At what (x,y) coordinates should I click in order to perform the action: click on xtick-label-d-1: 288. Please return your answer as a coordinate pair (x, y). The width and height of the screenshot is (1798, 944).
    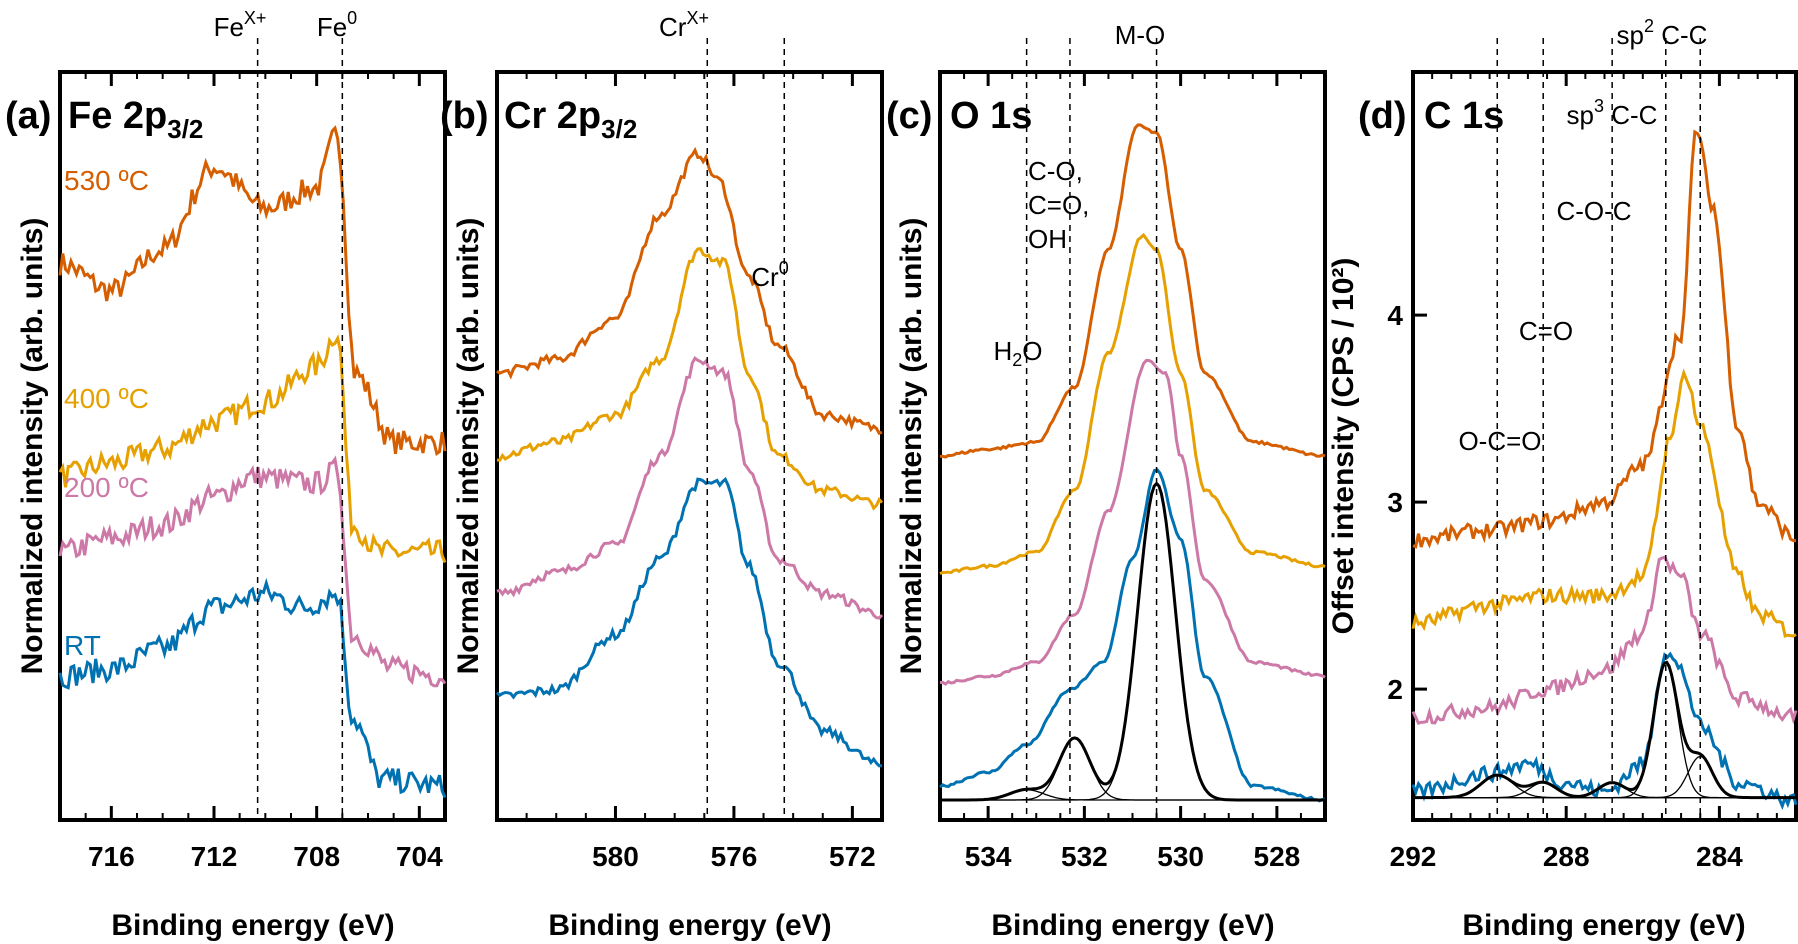
    Looking at the image, I should click on (1566, 856).